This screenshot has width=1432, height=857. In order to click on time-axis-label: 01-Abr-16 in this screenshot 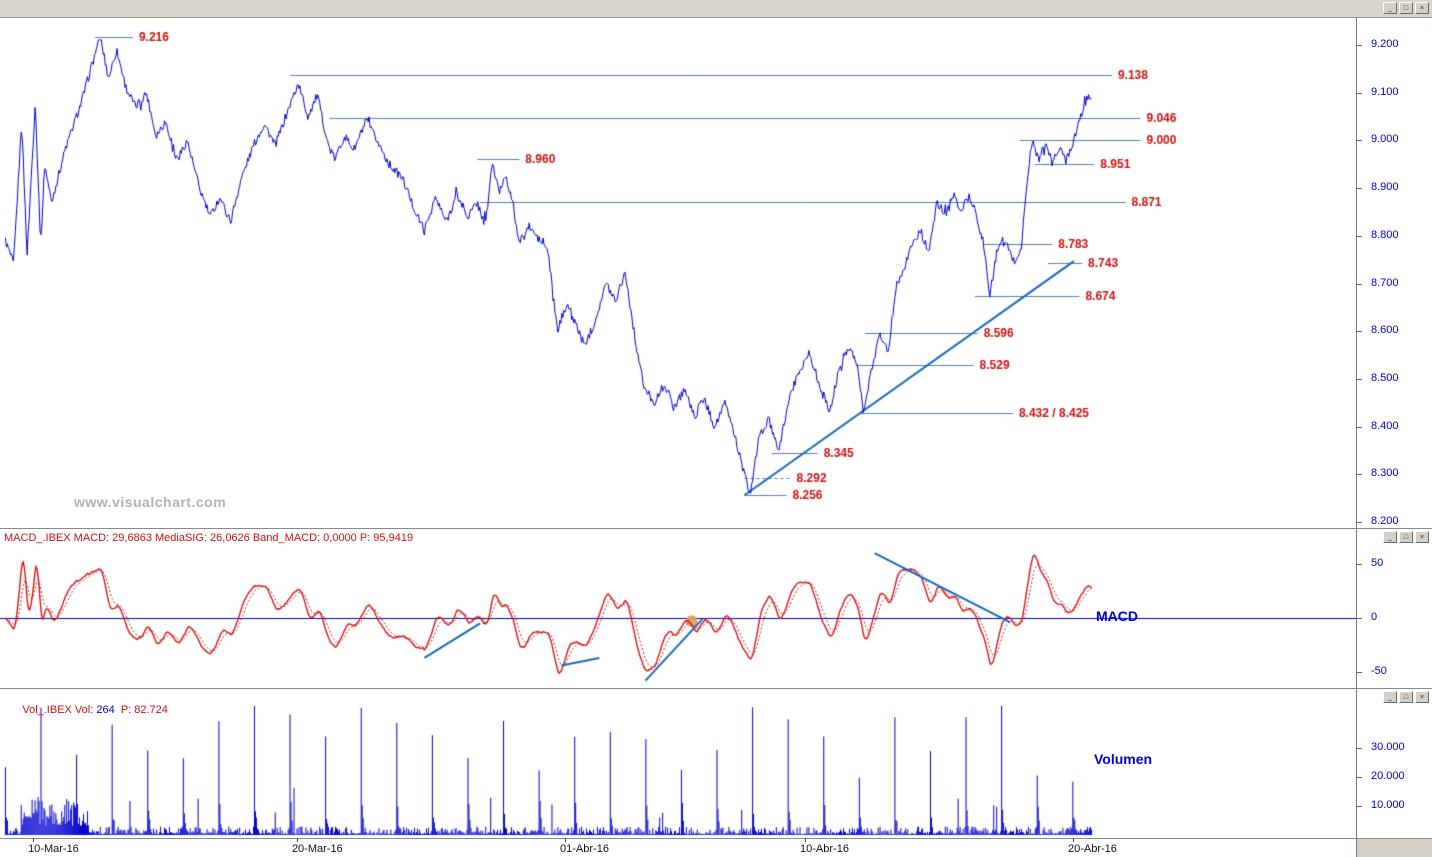, I will do `click(584, 846)`.